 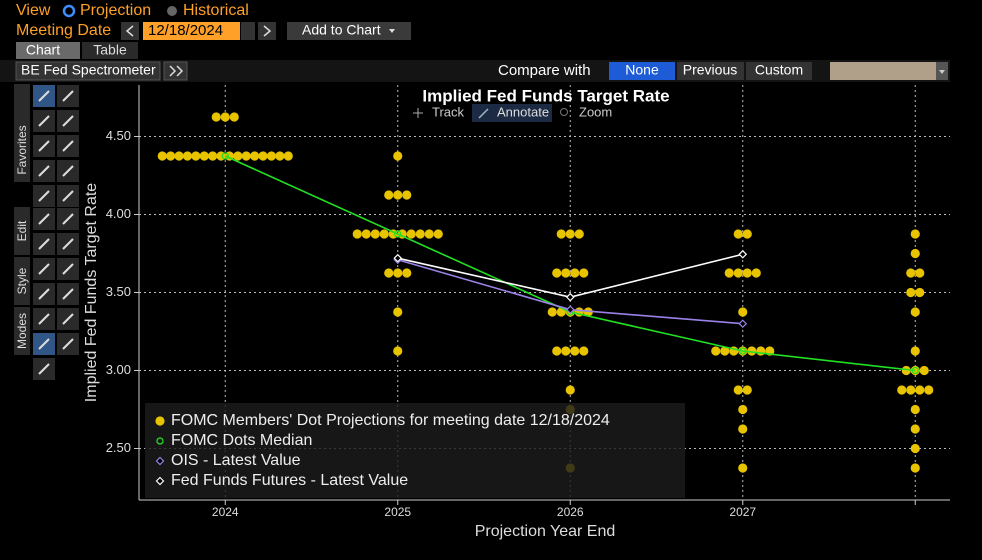 What do you see at coordinates (69, 11) in the screenshot?
I see `radio-projection` at bounding box center [69, 11].